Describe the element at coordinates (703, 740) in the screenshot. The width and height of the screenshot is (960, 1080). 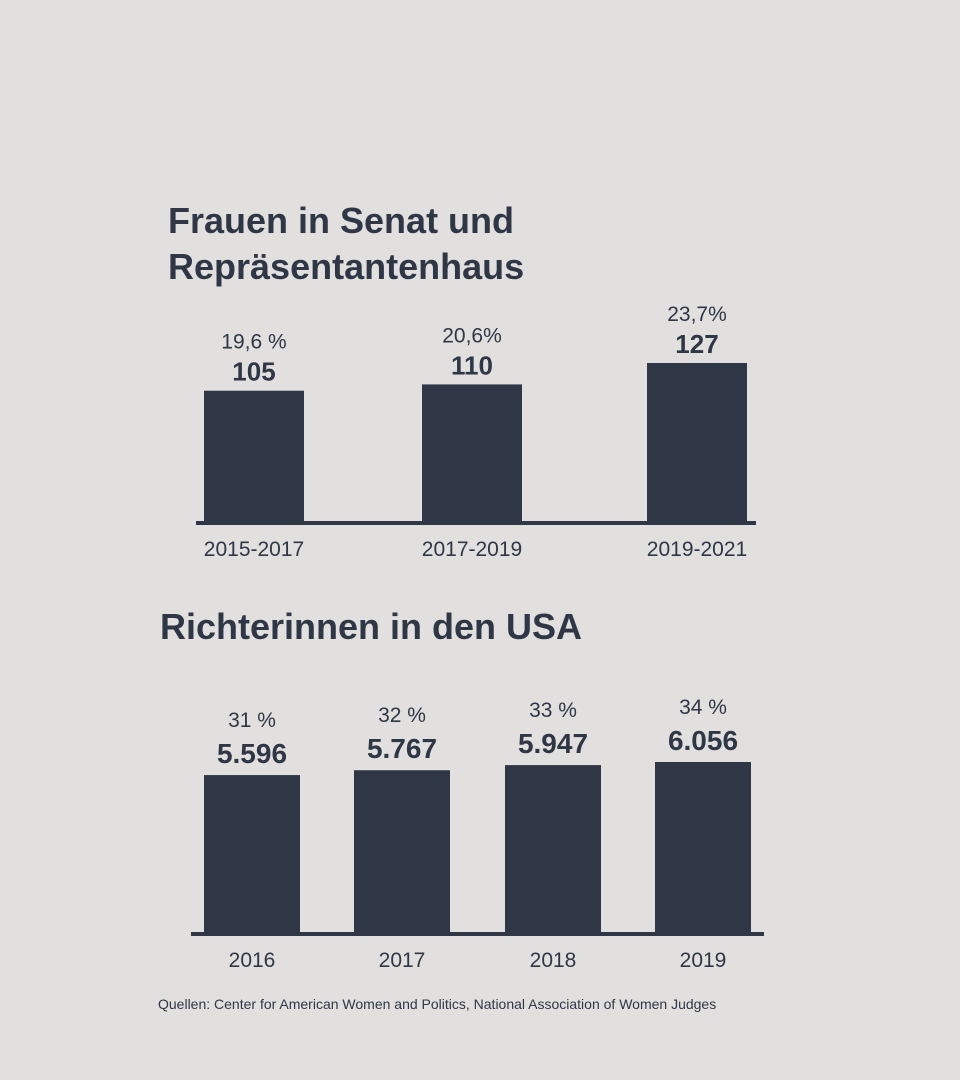
I see `bar-value-label: 6.056` at that location.